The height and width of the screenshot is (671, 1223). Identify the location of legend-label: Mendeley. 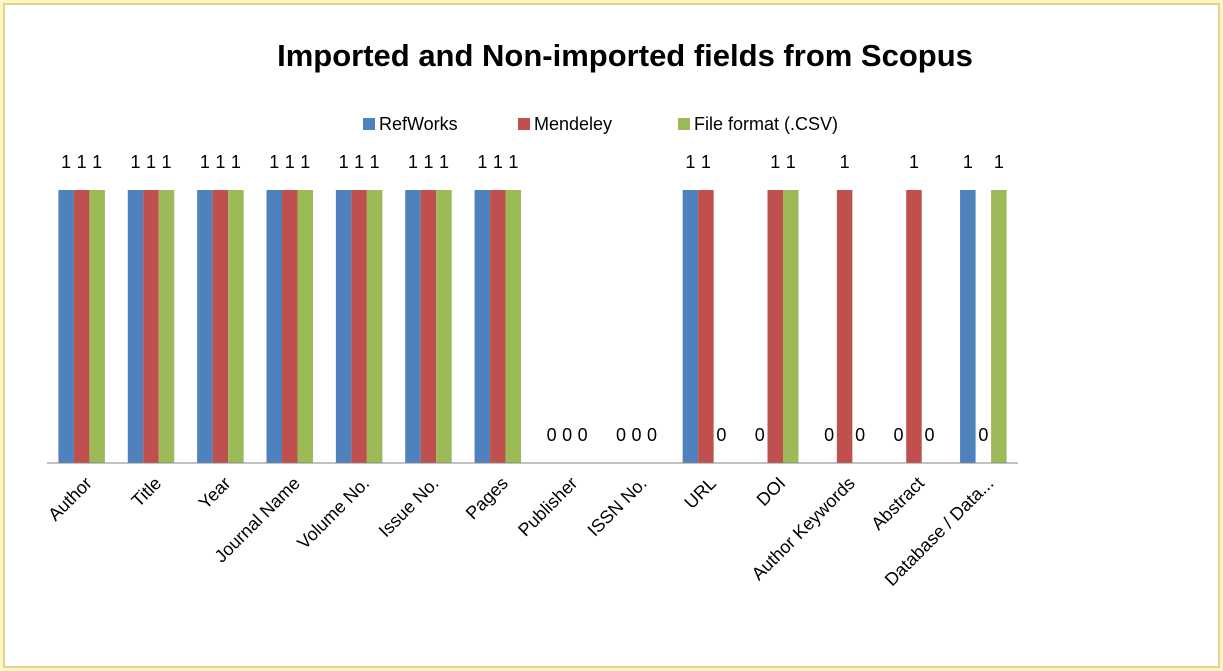
(573, 124).